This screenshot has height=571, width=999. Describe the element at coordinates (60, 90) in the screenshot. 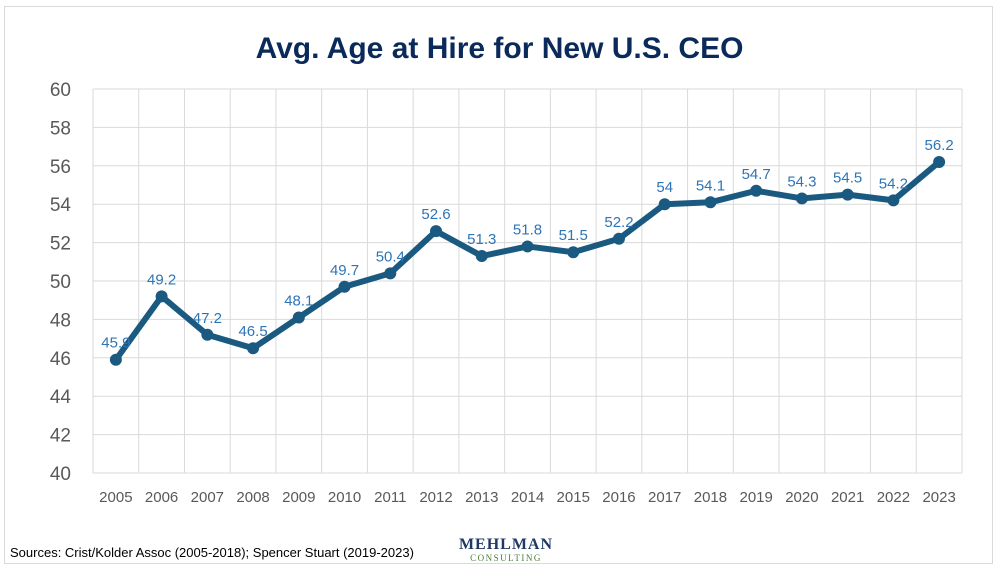

I see `y-tick-label: 60` at that location.